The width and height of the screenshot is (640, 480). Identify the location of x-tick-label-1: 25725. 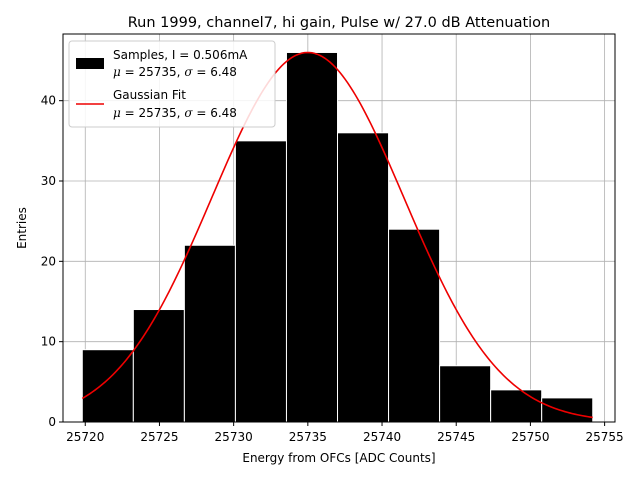
(159, 437).